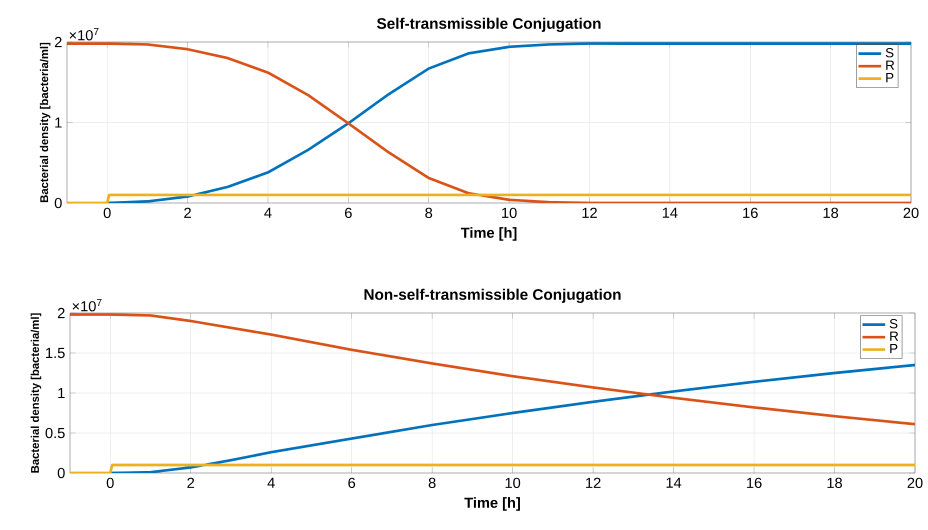 The image size is (928, 530). Describe the element at coordinates (55, 433) in the screenshot. I see `y-tick-label: 0.5` at that location.